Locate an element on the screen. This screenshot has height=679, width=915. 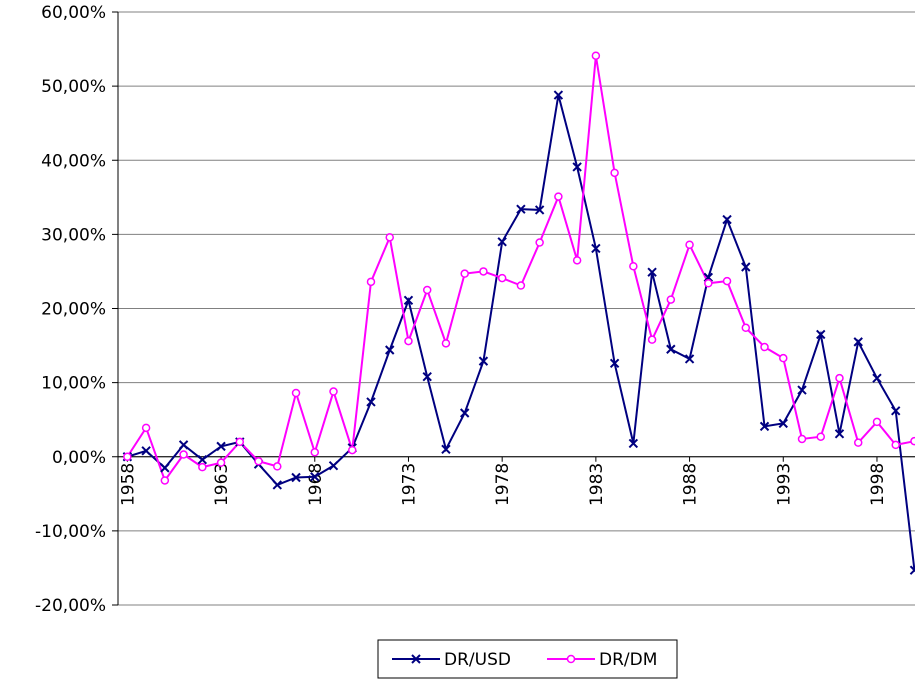
y-tick-label: 20,00% is located at coordinates (73, 310).